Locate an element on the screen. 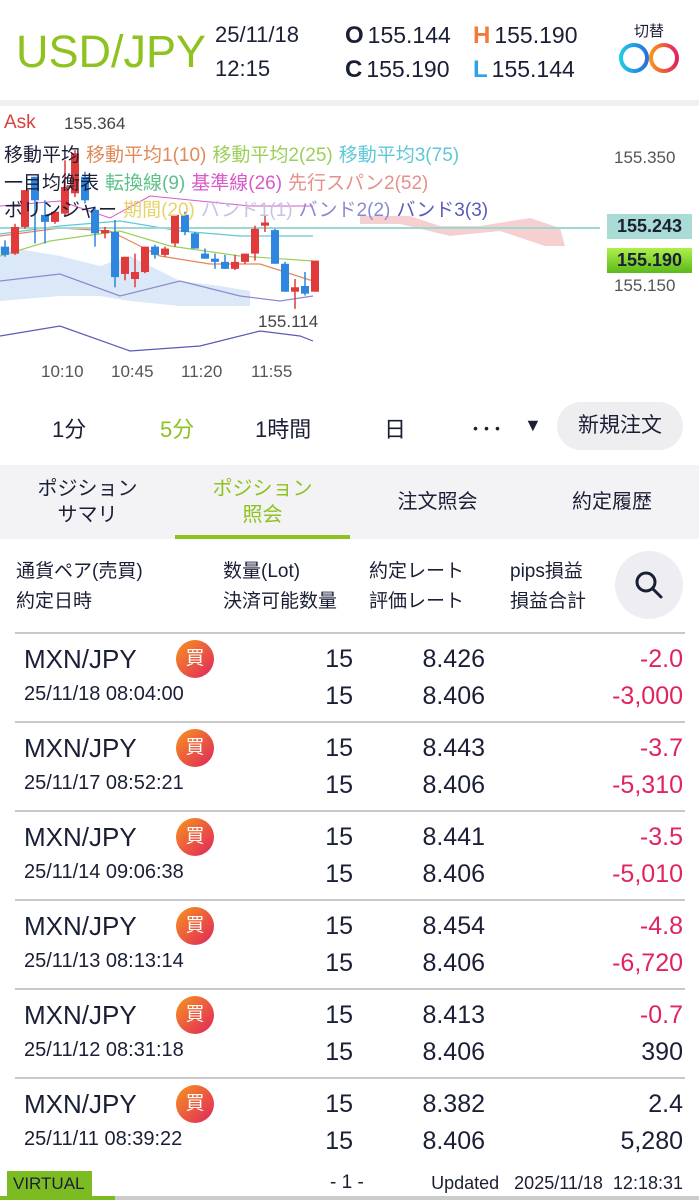 The height and width of the screenshot is (1200, 699). updated-label: Updated is located at coordinates (465, 1183).